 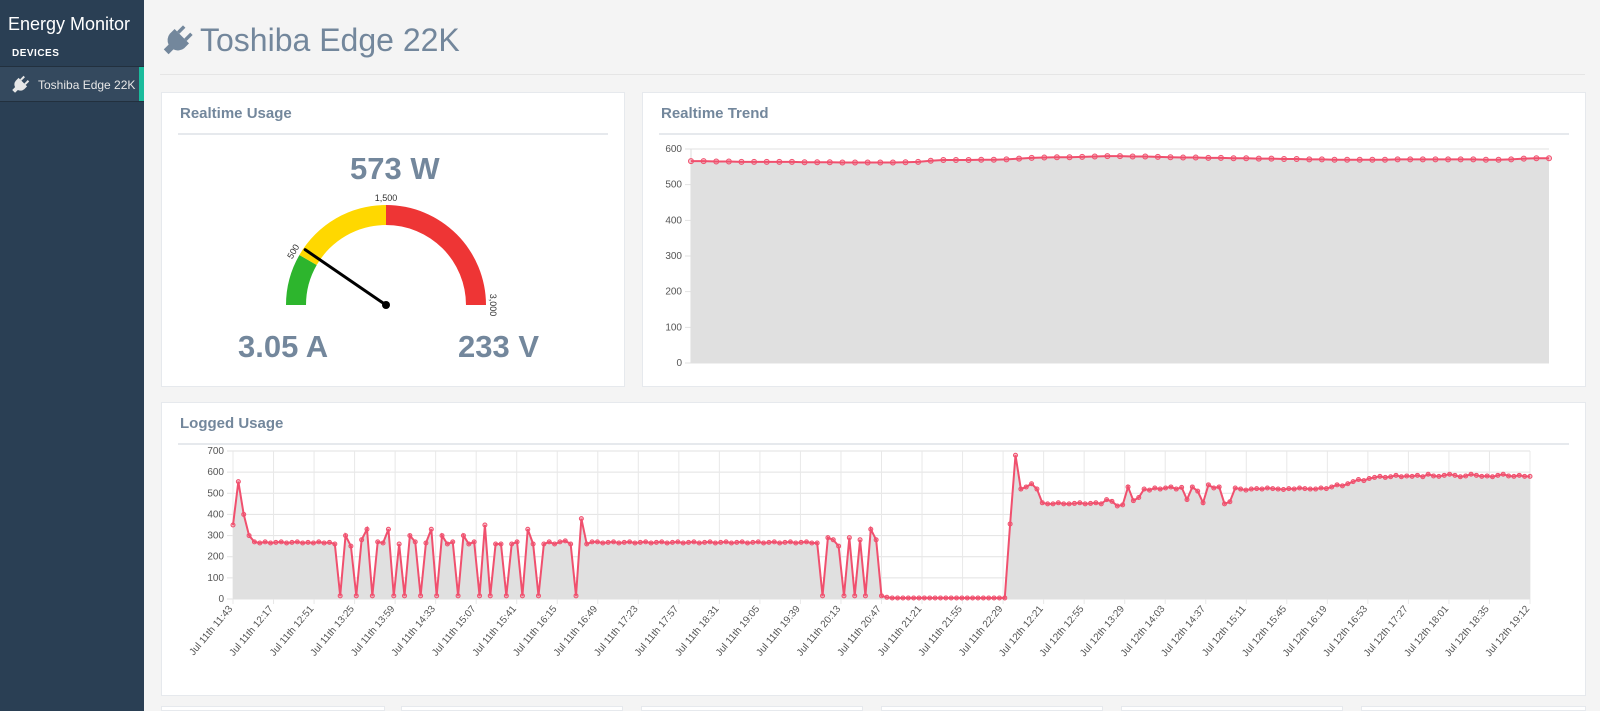 What do you see at coordinates (273, 708) in the screenshot?
I see `panel-edge` at bounding box center [273, 708].